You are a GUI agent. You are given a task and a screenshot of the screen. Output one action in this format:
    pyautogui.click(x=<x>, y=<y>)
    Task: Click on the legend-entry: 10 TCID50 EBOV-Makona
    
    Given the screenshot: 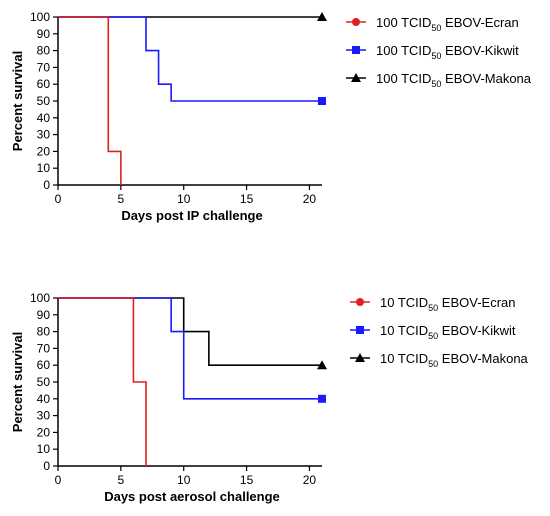 What is the action you would take?
    pyautogui.click(x=439, y=360)
    